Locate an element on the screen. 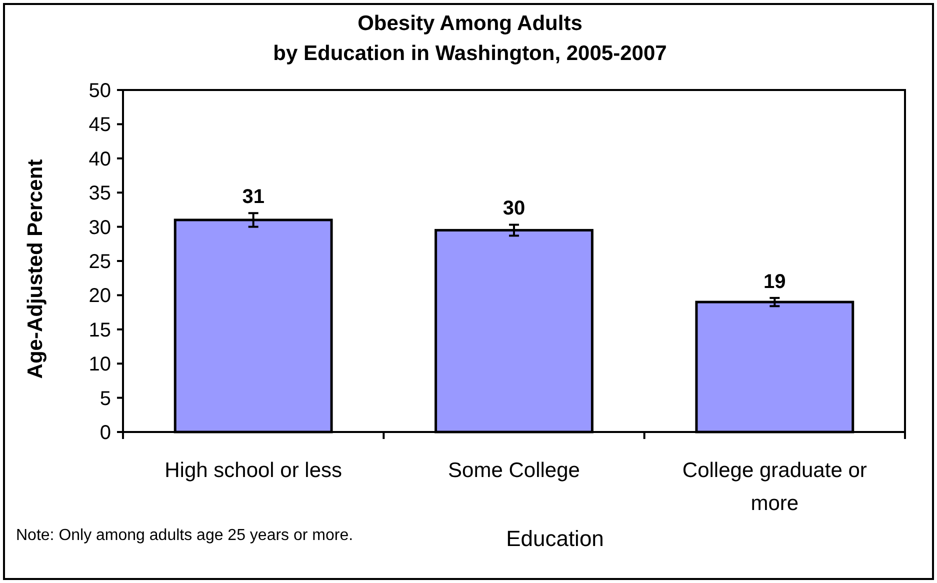 The image size is (937, 583). y-tick-label: 15 is located at coordinates (99, 330).